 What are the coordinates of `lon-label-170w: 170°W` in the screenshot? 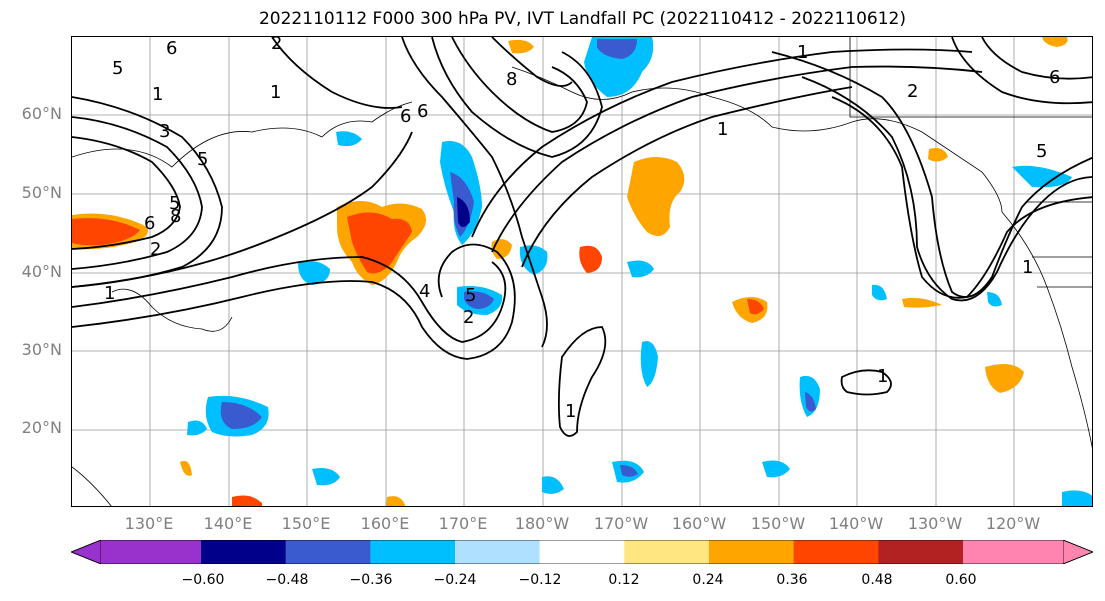 It's located at (621, 523).